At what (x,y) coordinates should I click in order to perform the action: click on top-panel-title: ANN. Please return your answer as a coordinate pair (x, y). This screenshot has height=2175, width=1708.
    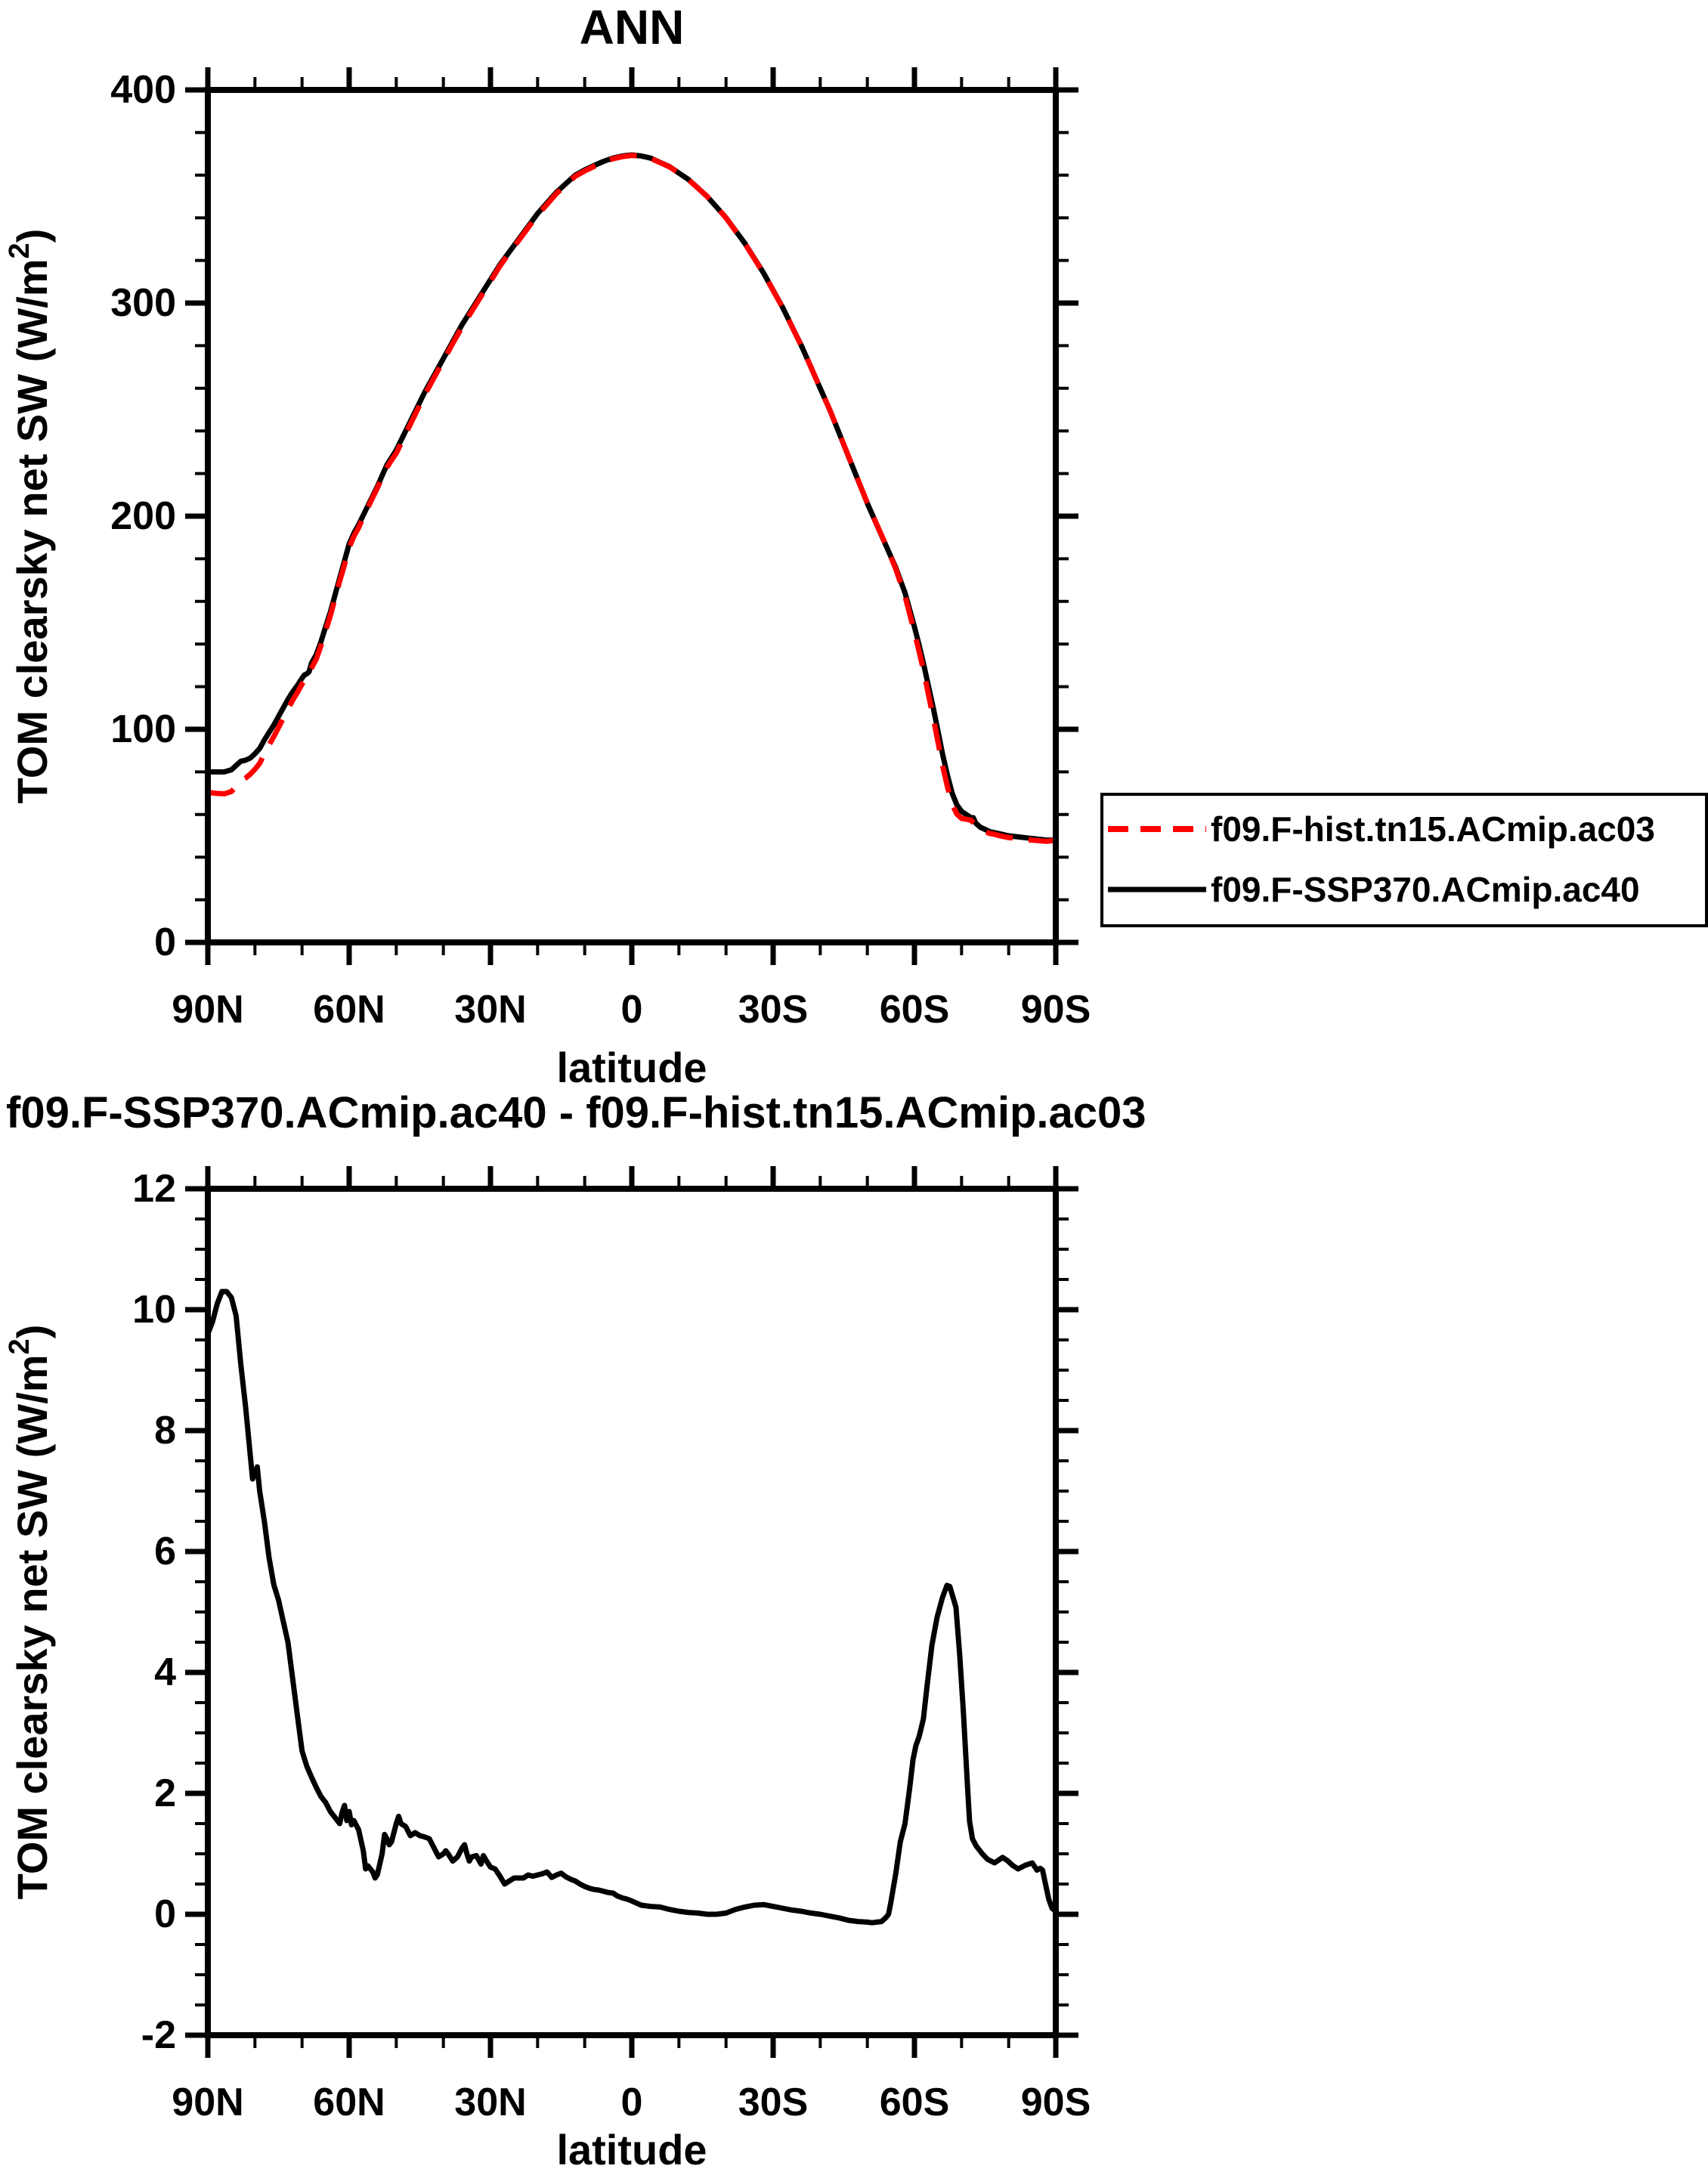
    Looking at the image, I should click on (632, 27).